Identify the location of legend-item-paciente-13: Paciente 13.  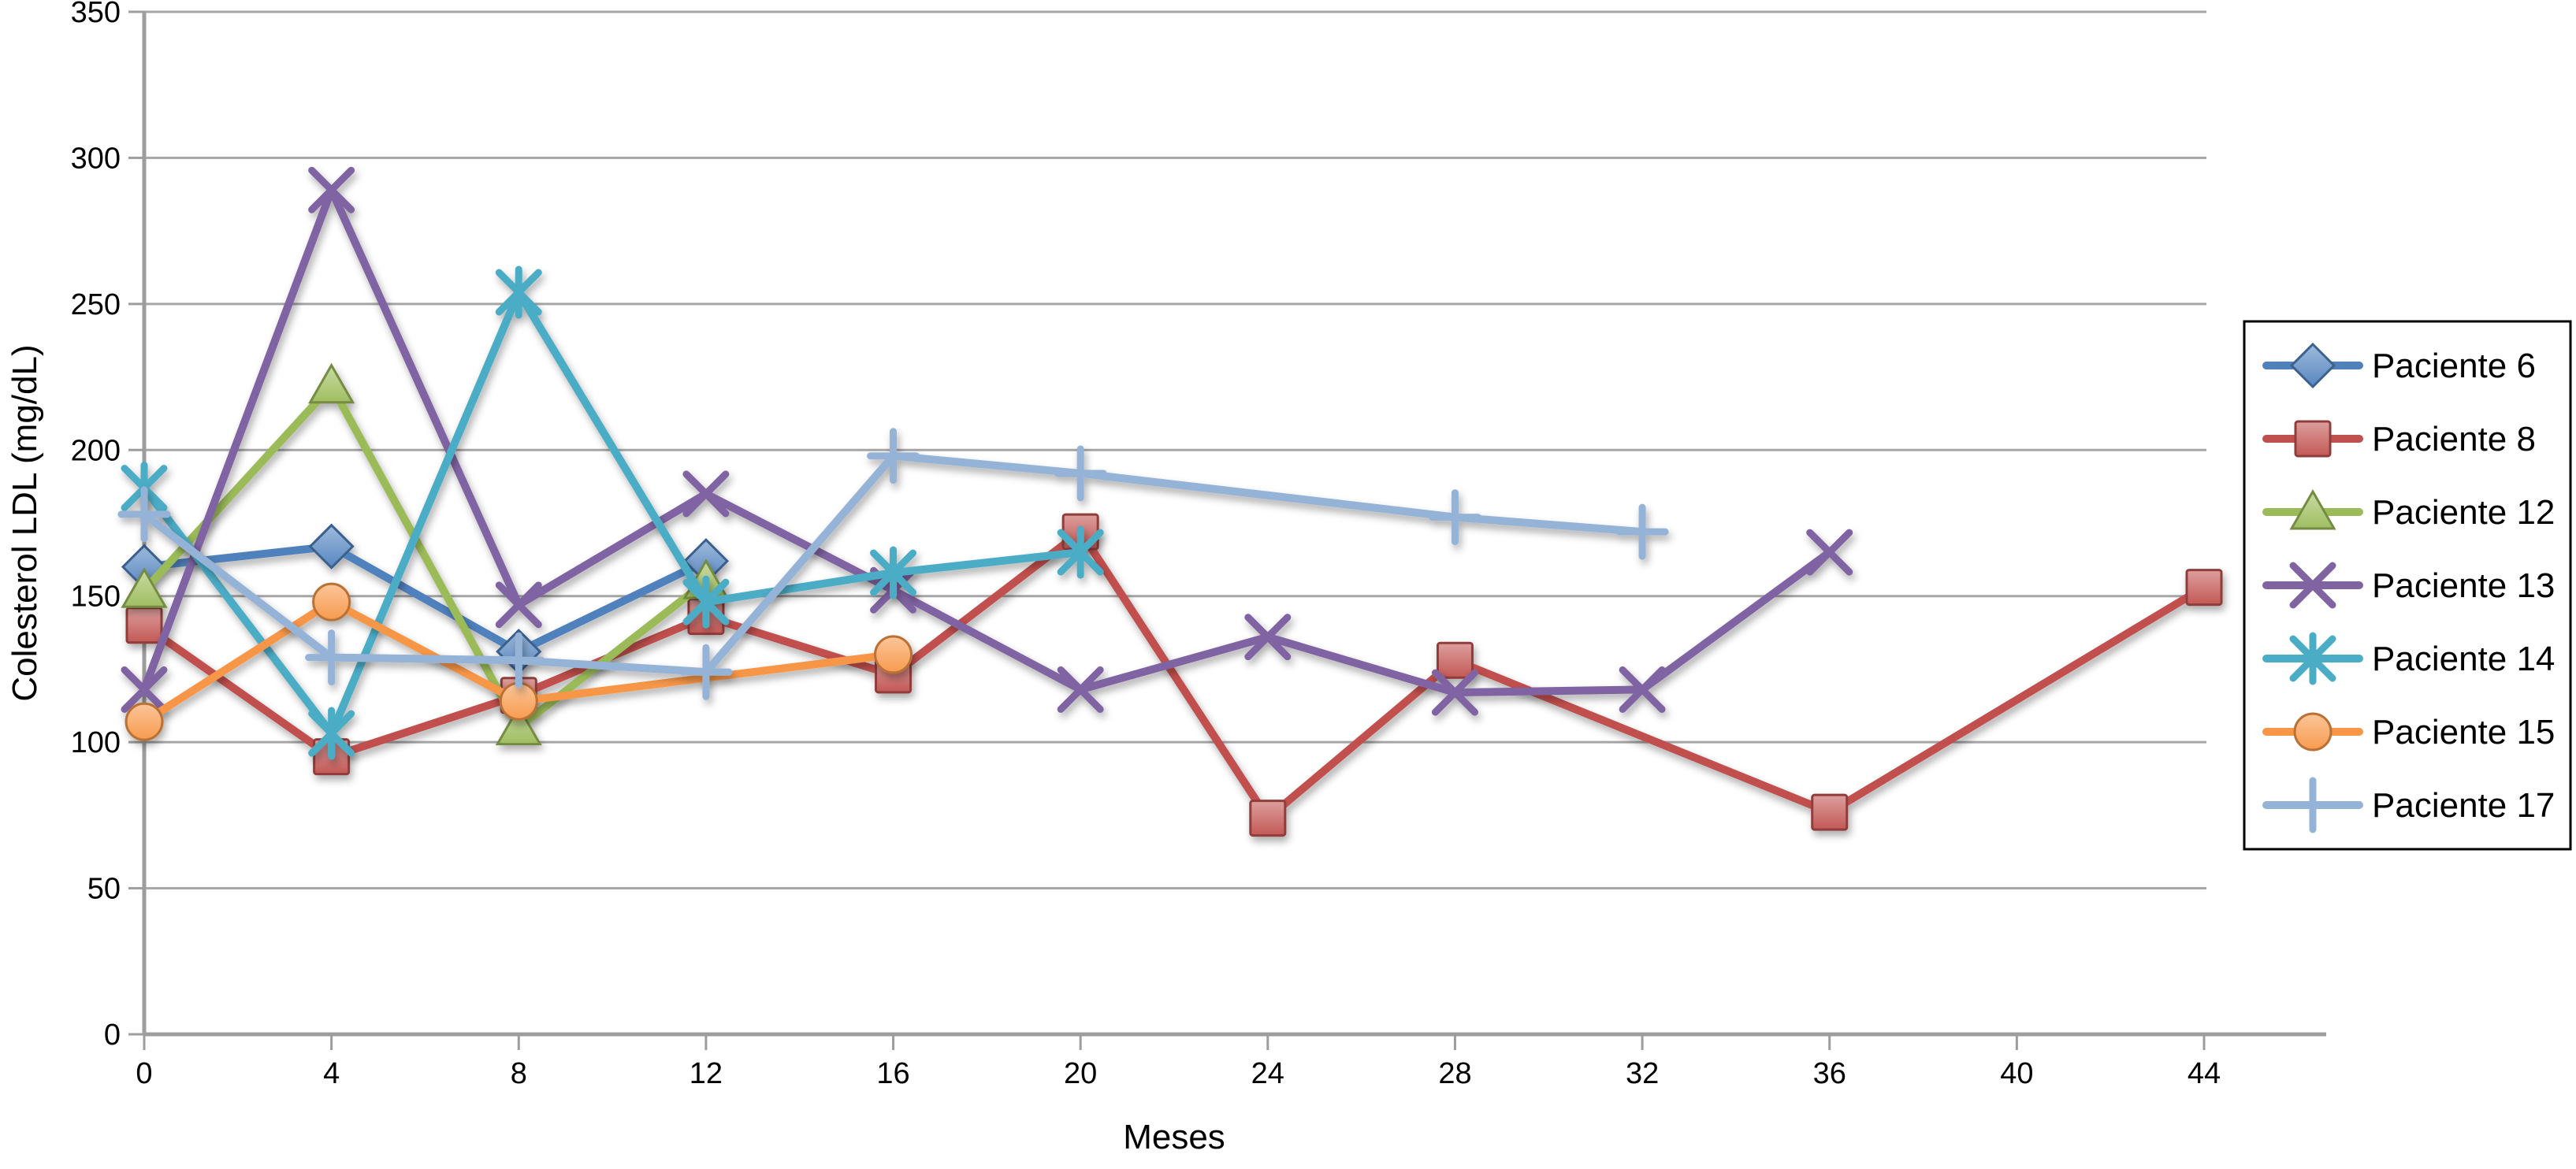
(2408, 585).